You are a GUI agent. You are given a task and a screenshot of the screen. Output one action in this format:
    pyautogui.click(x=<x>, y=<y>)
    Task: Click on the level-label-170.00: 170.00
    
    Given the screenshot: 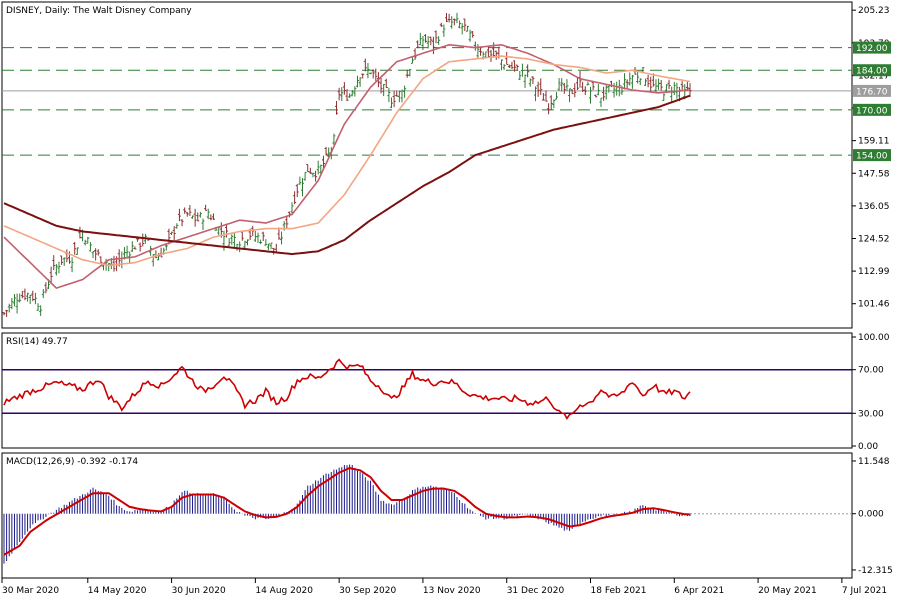 What is the action you would take?
    pyautogui.click(x=872, y=111)
    